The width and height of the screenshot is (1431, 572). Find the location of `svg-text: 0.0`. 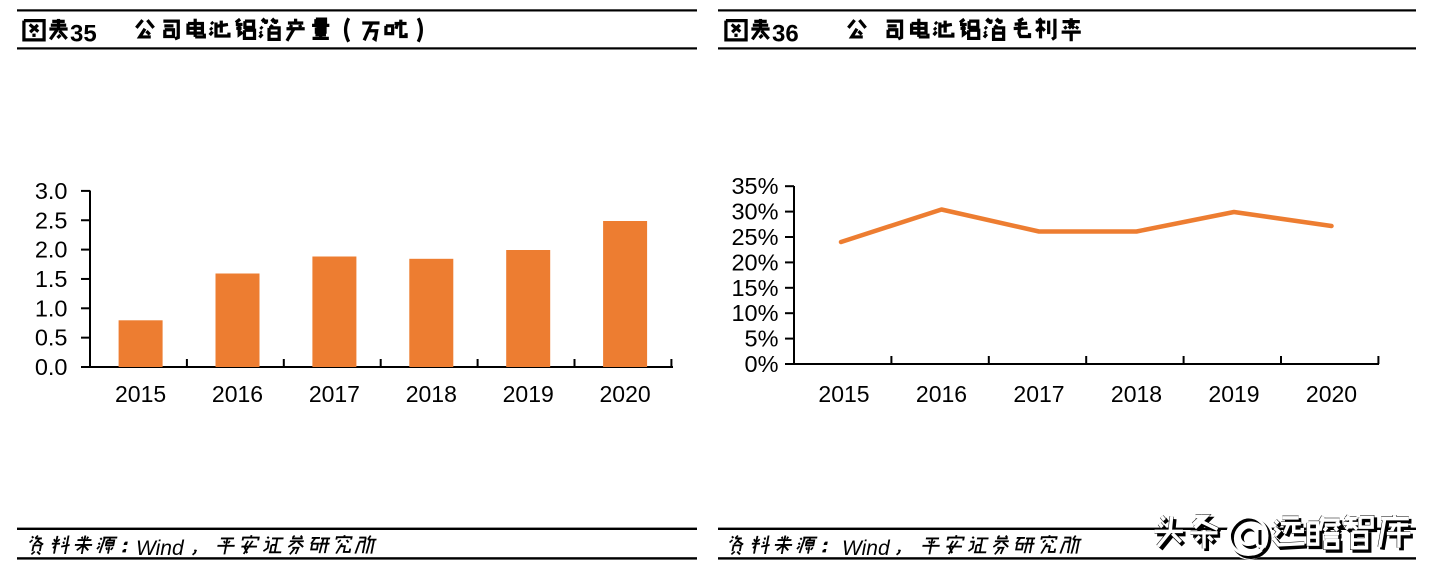

svg-text: 0.0 is located at coordinates (51, 367).